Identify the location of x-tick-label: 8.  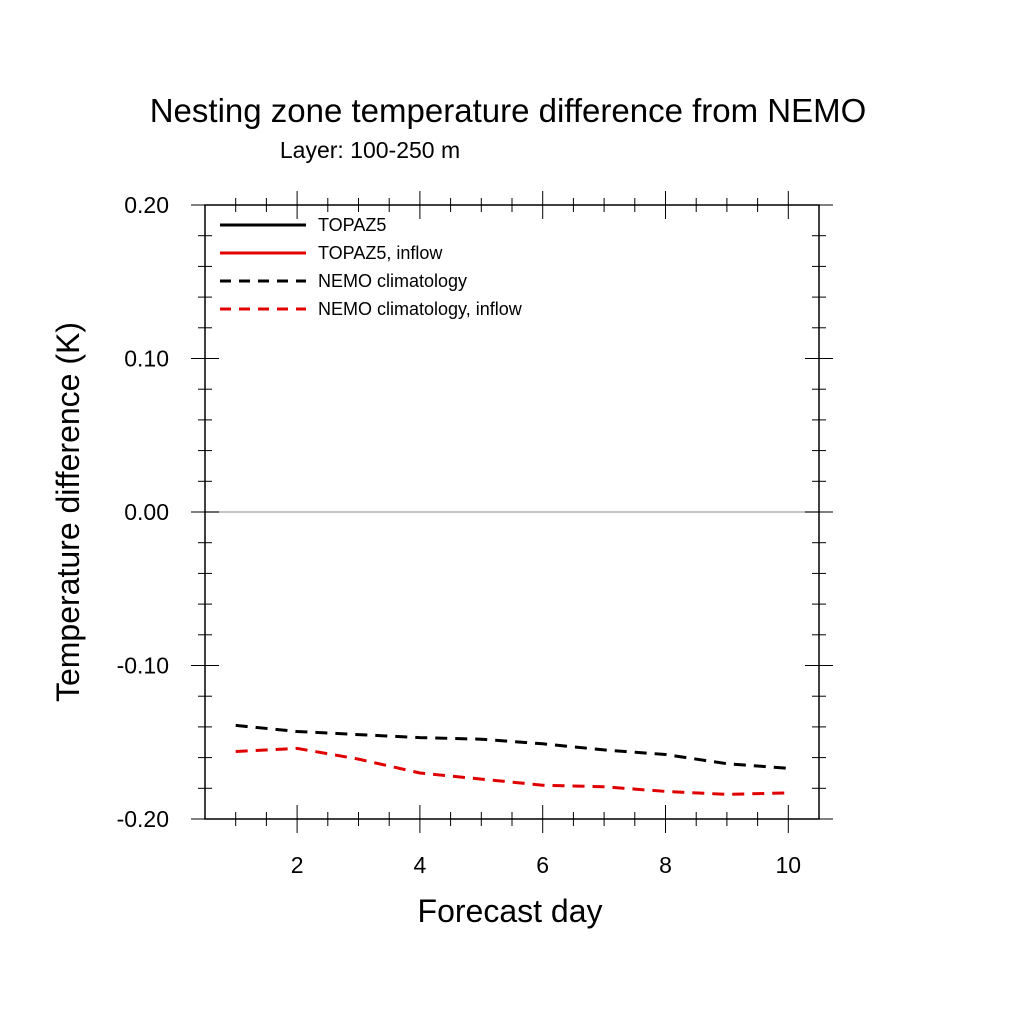
(665, 865).